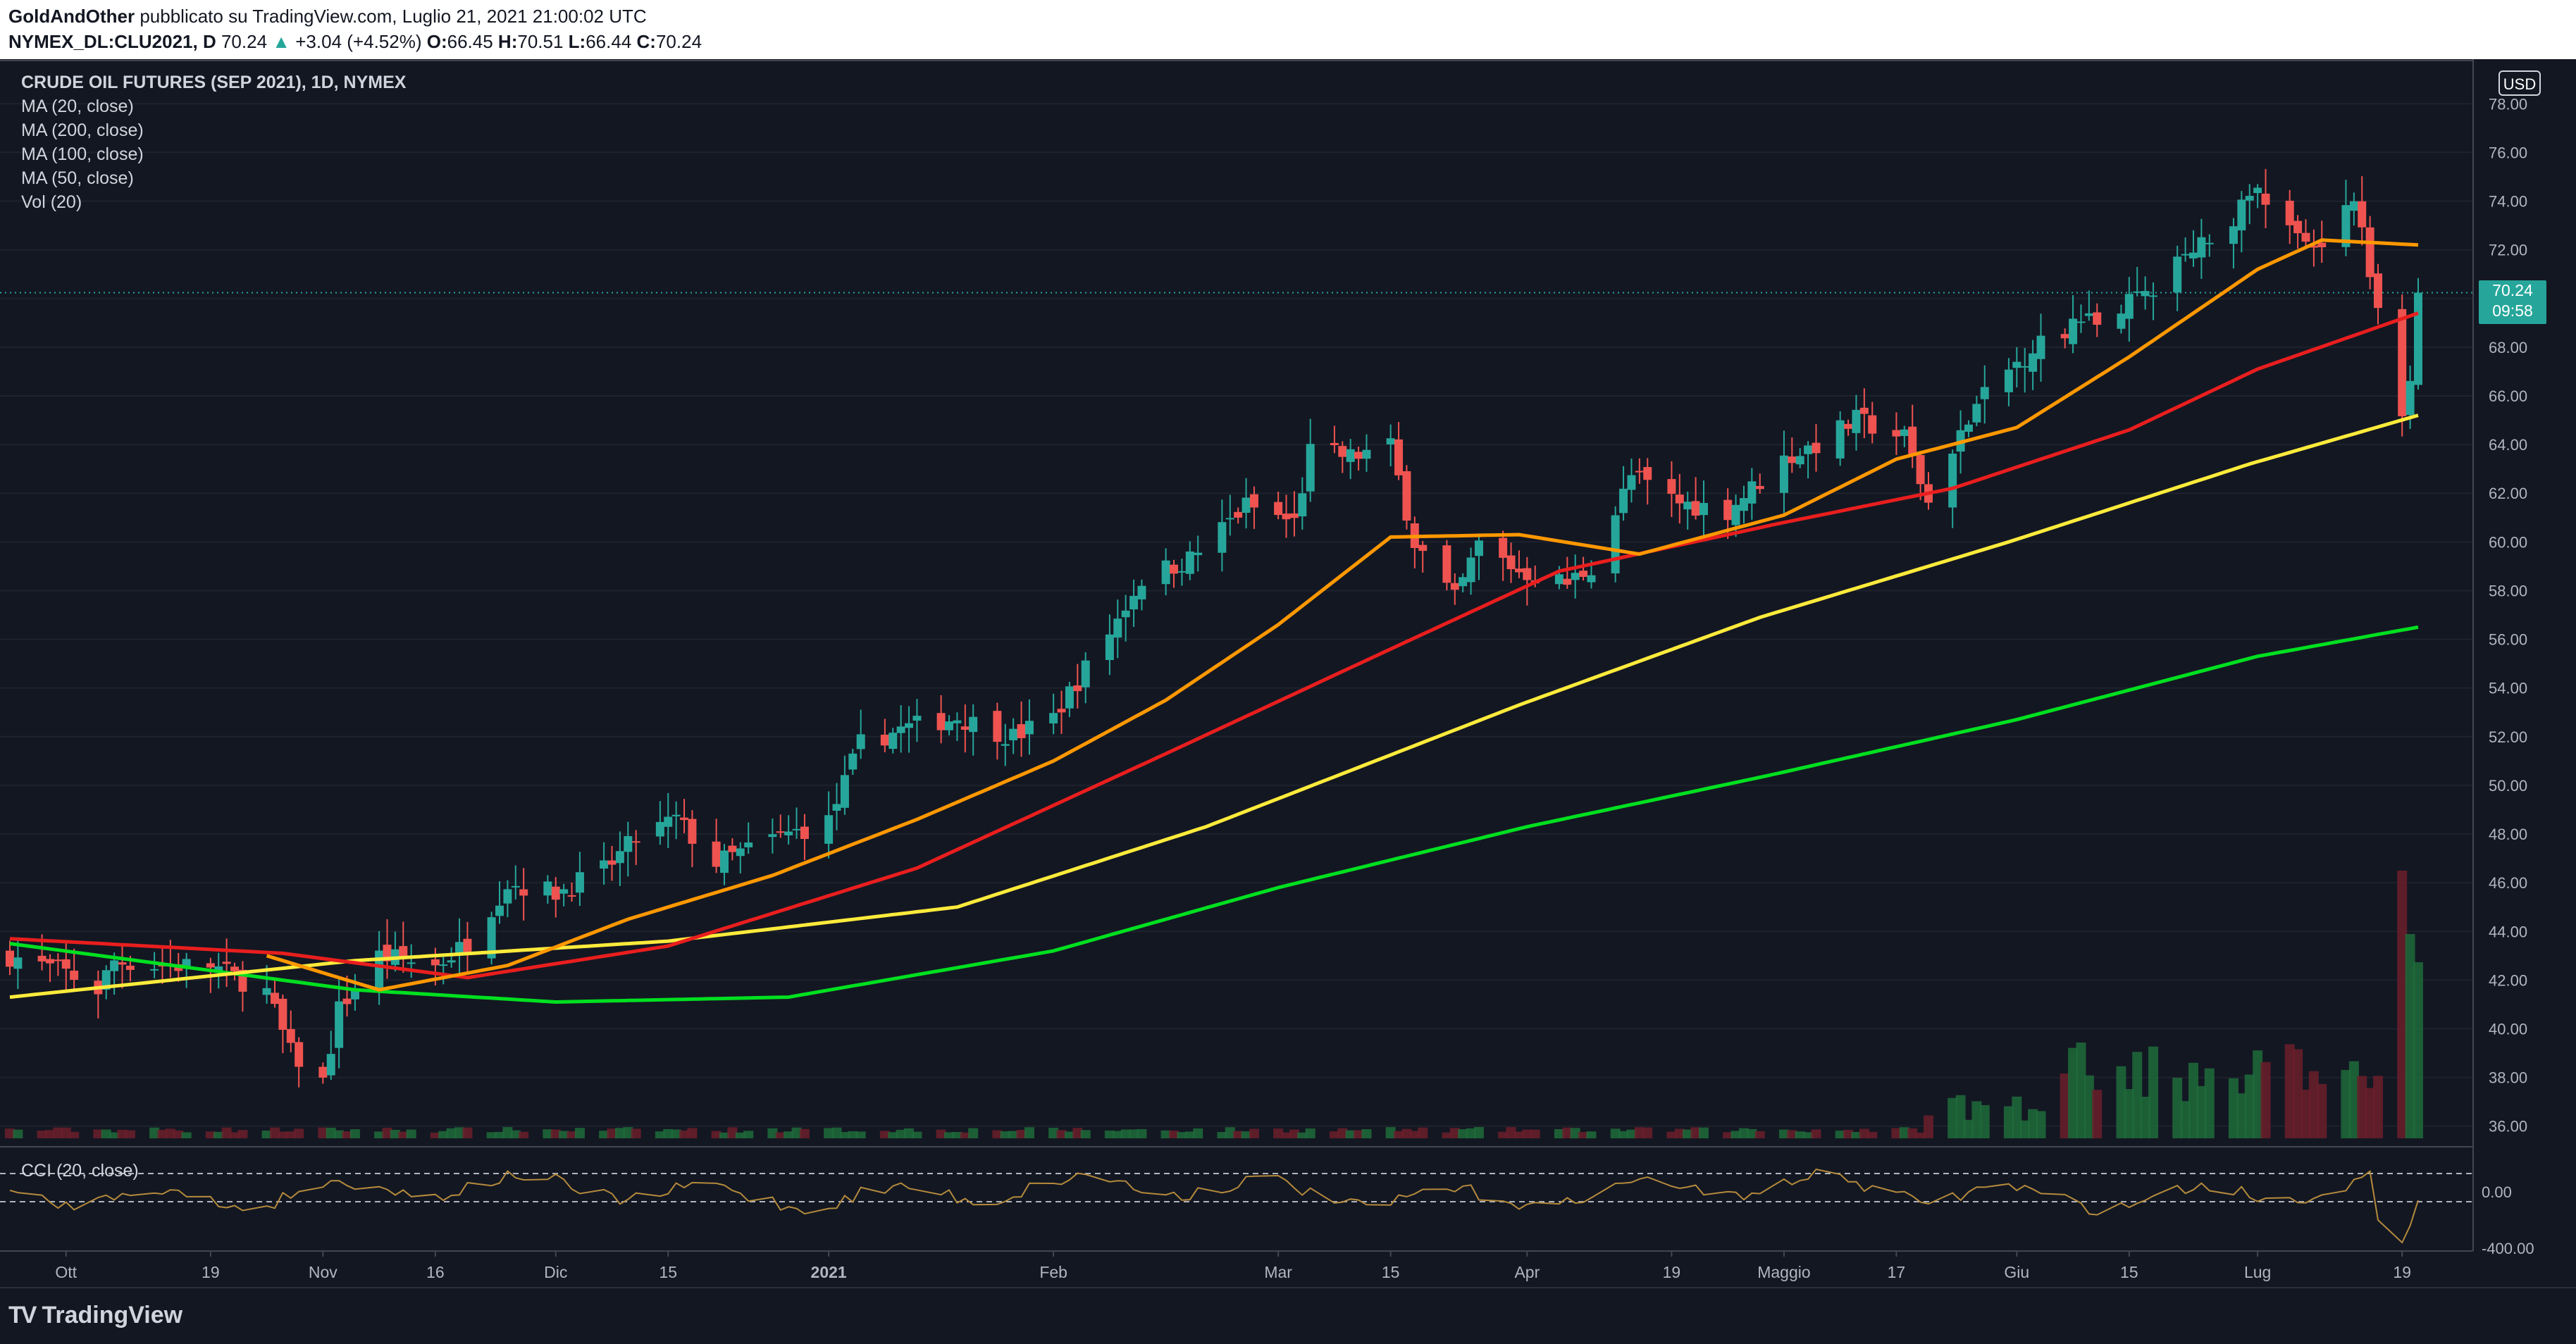 The image size is (2576, 1344). Describe the element at coordinates (77, 178) in the screenshot. I see `legend-ma50: MA (50, close)` at that location.